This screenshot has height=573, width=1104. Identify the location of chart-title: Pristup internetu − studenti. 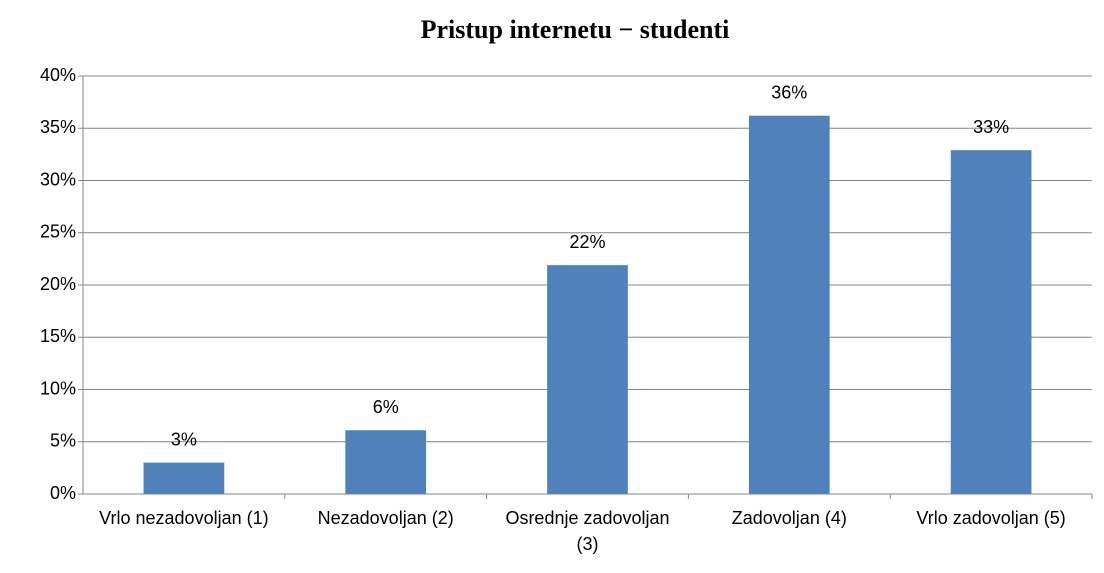
(575, 29).